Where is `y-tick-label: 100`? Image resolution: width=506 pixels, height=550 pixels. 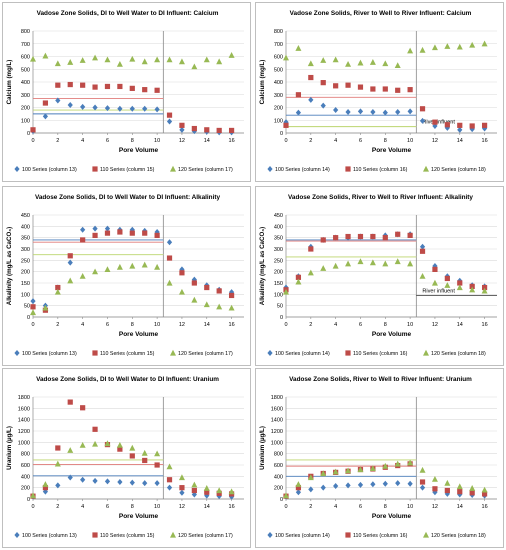 y-tick-label: 100 is located at coordinates (25, 295).